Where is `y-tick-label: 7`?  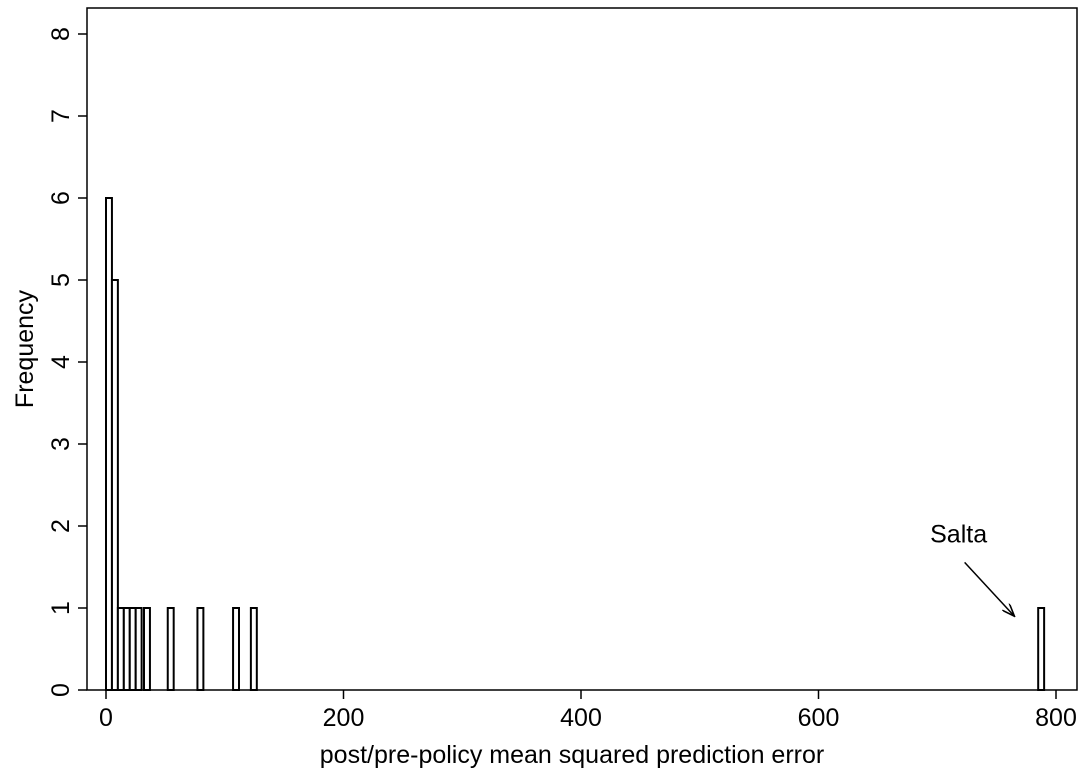
y-tick-label: 7 is located at coordinates (61, 116).